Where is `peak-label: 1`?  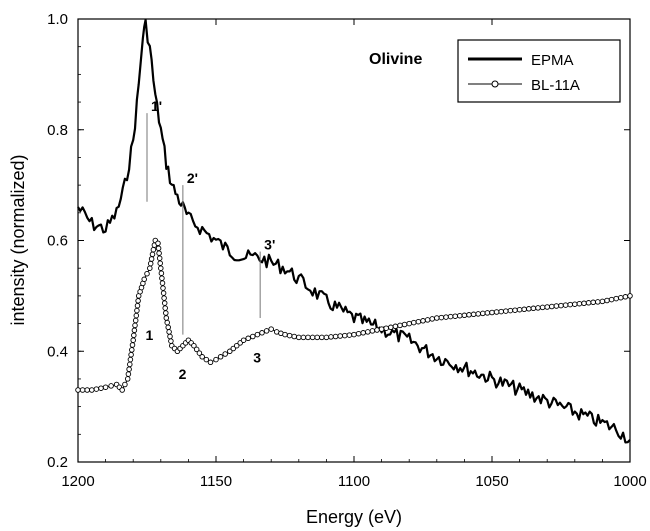
peak-label: 1 is located at coordinates (150, 335).